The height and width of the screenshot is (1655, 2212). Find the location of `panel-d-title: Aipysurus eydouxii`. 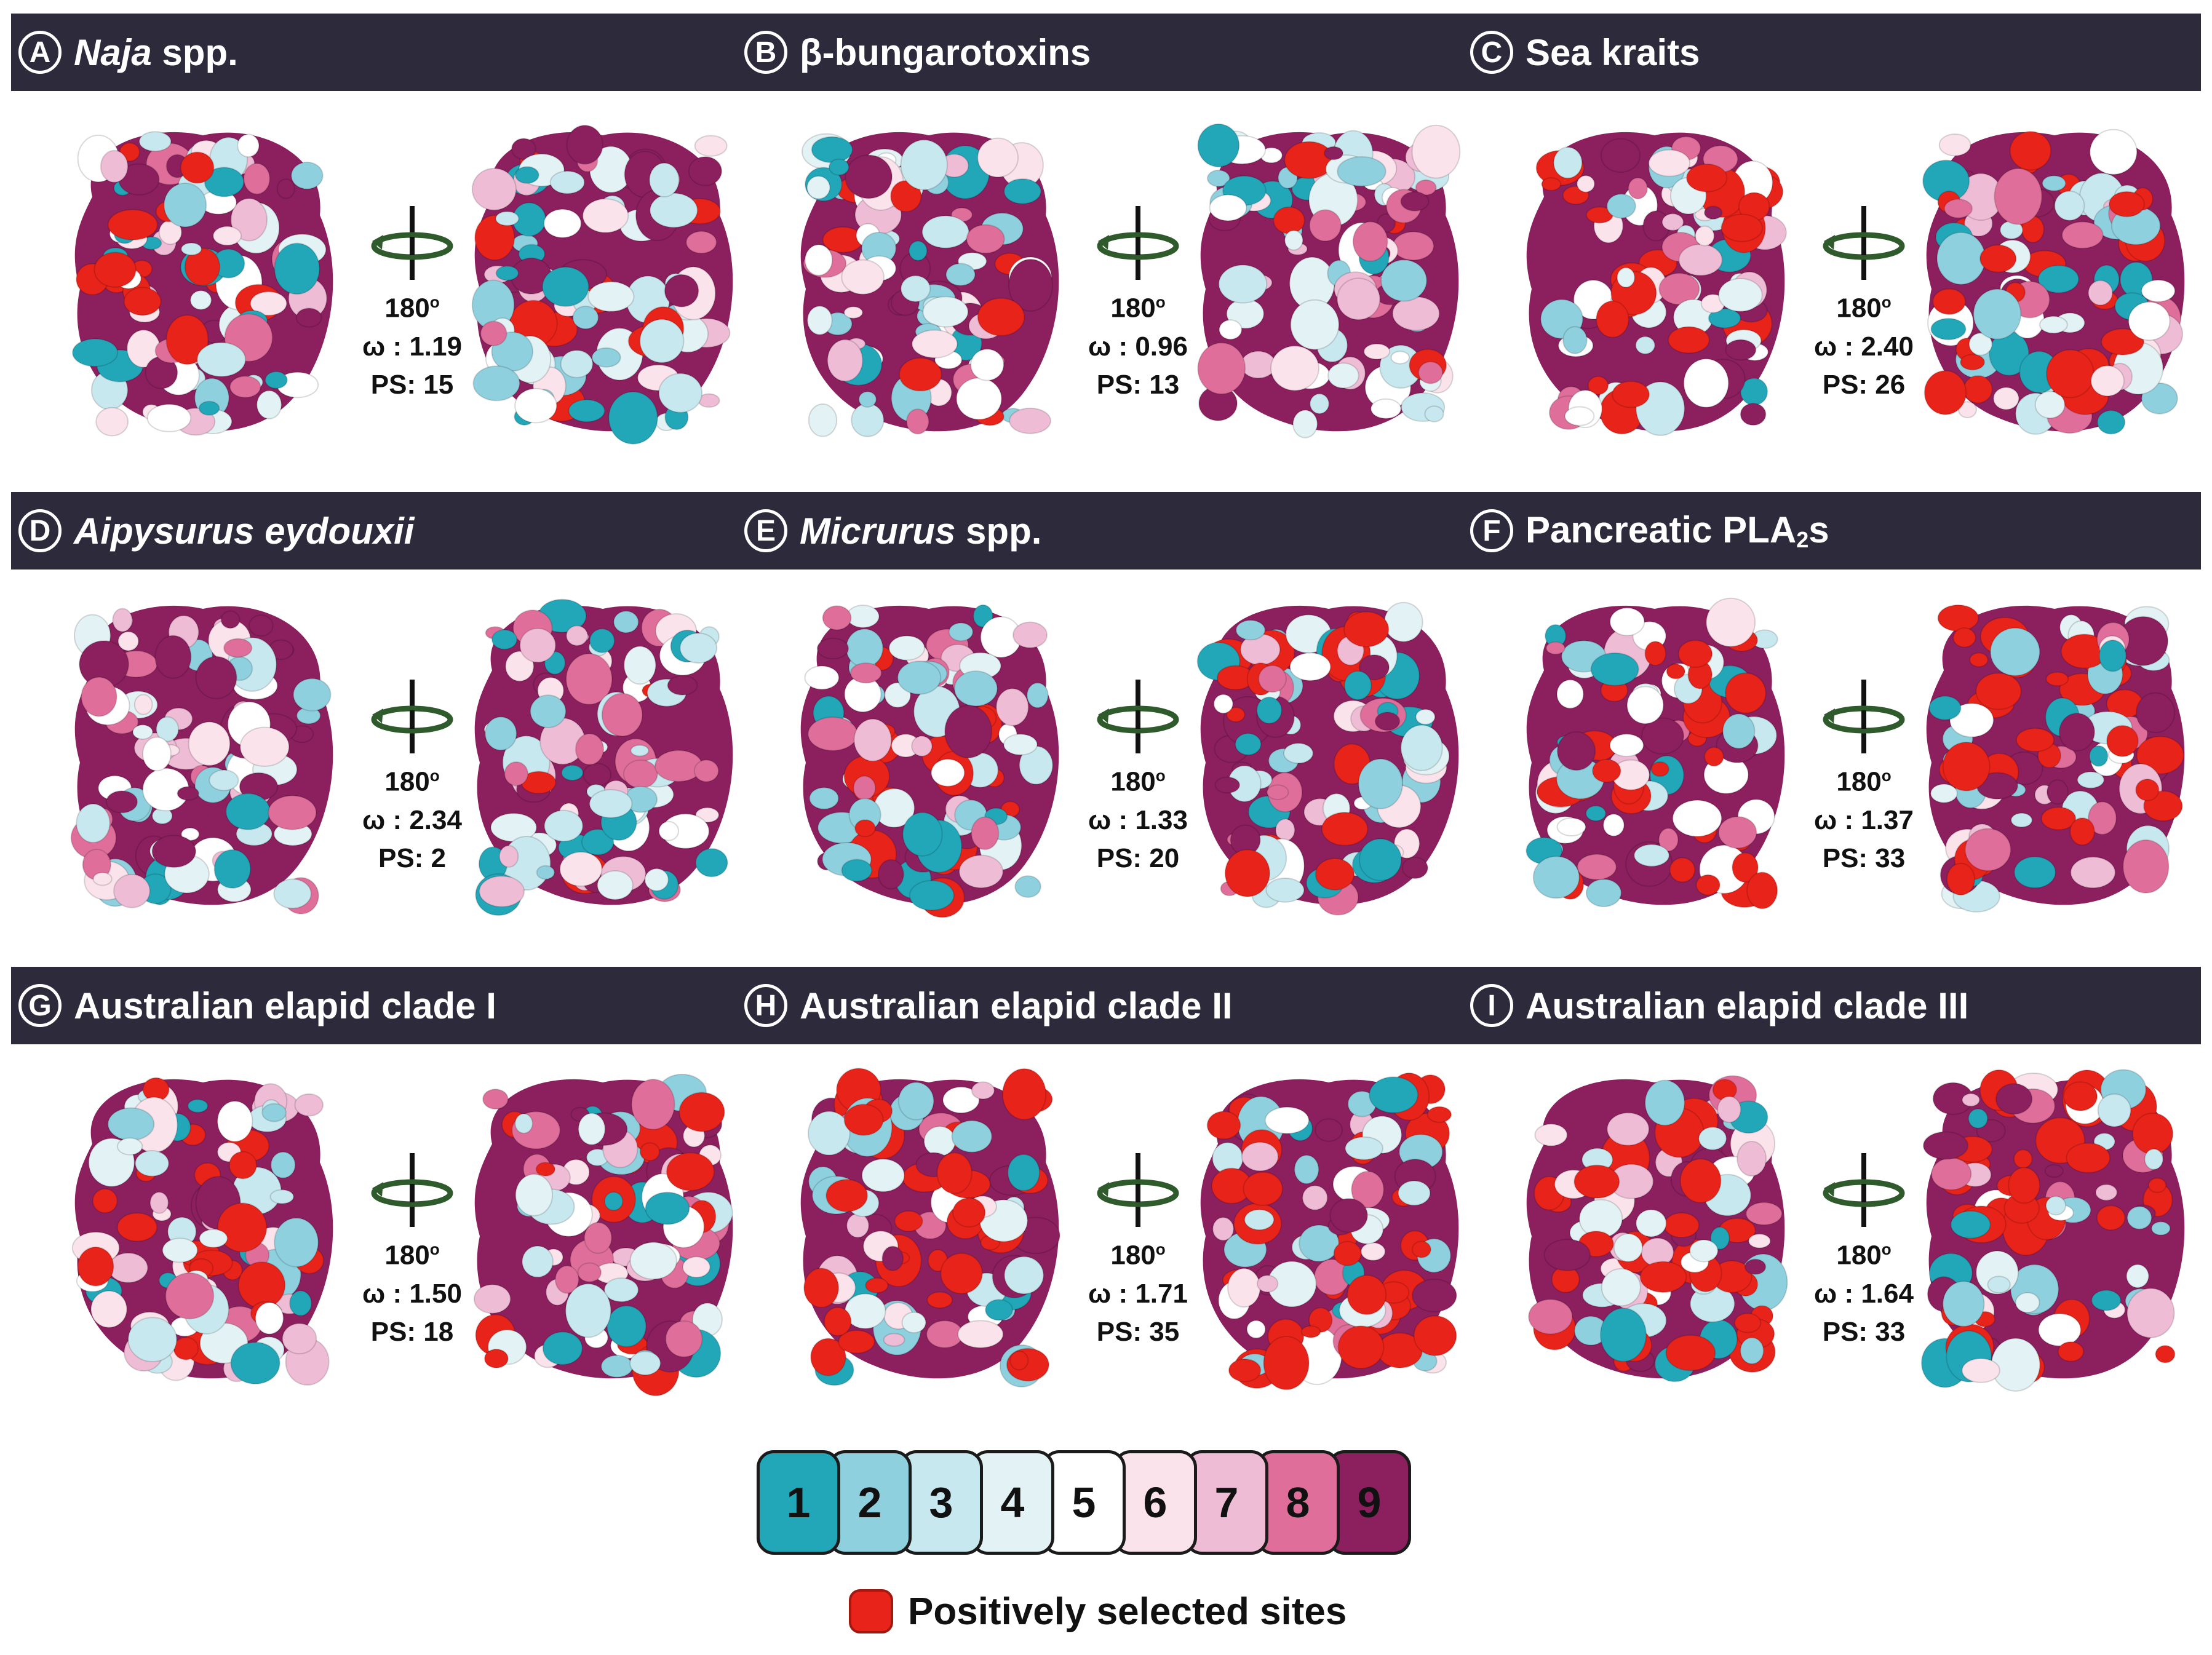

panel-d-title: Aipysurus eydouxii is located at coordinates (244, 531).